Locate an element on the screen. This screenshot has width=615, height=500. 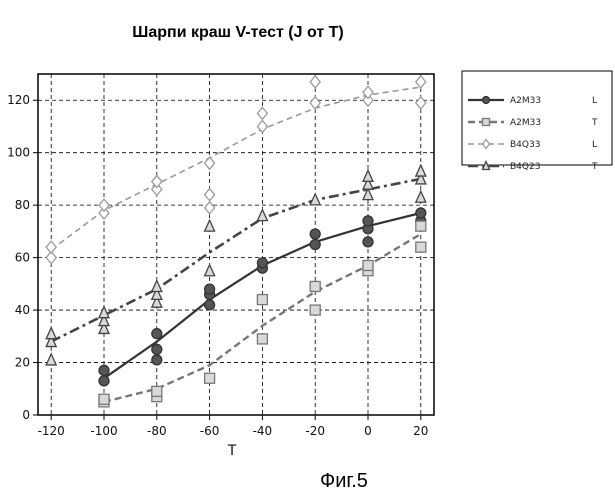
y-tick-label: 0 is located at coordinates (26, 415).